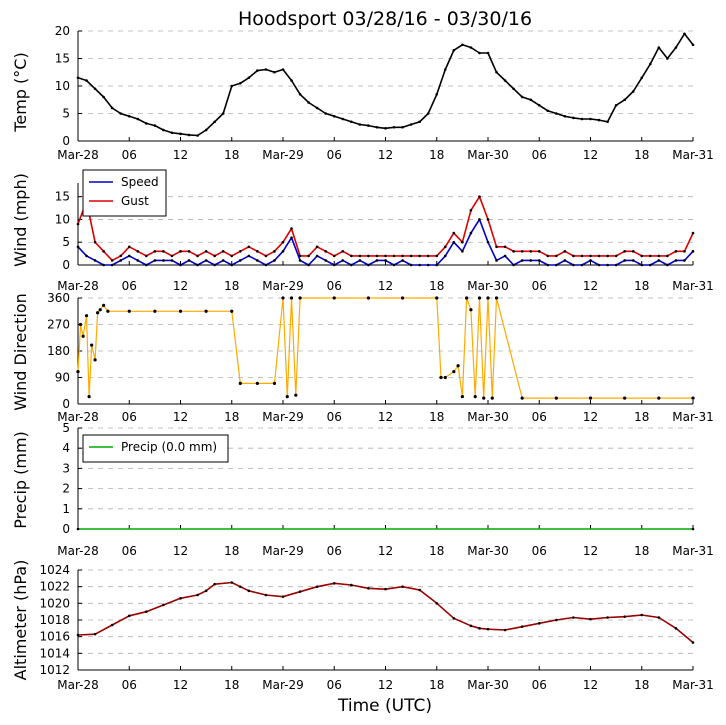  I want to click on wind-y-label: Wind (mph), so click(20, 220).